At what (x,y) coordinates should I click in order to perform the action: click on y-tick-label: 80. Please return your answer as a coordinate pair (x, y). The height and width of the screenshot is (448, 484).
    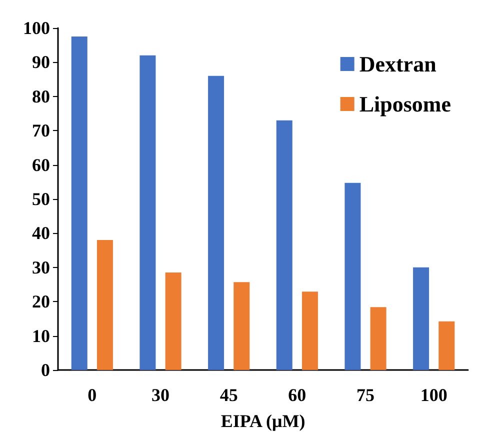
    Looking at the image, I should click on (41, 96).